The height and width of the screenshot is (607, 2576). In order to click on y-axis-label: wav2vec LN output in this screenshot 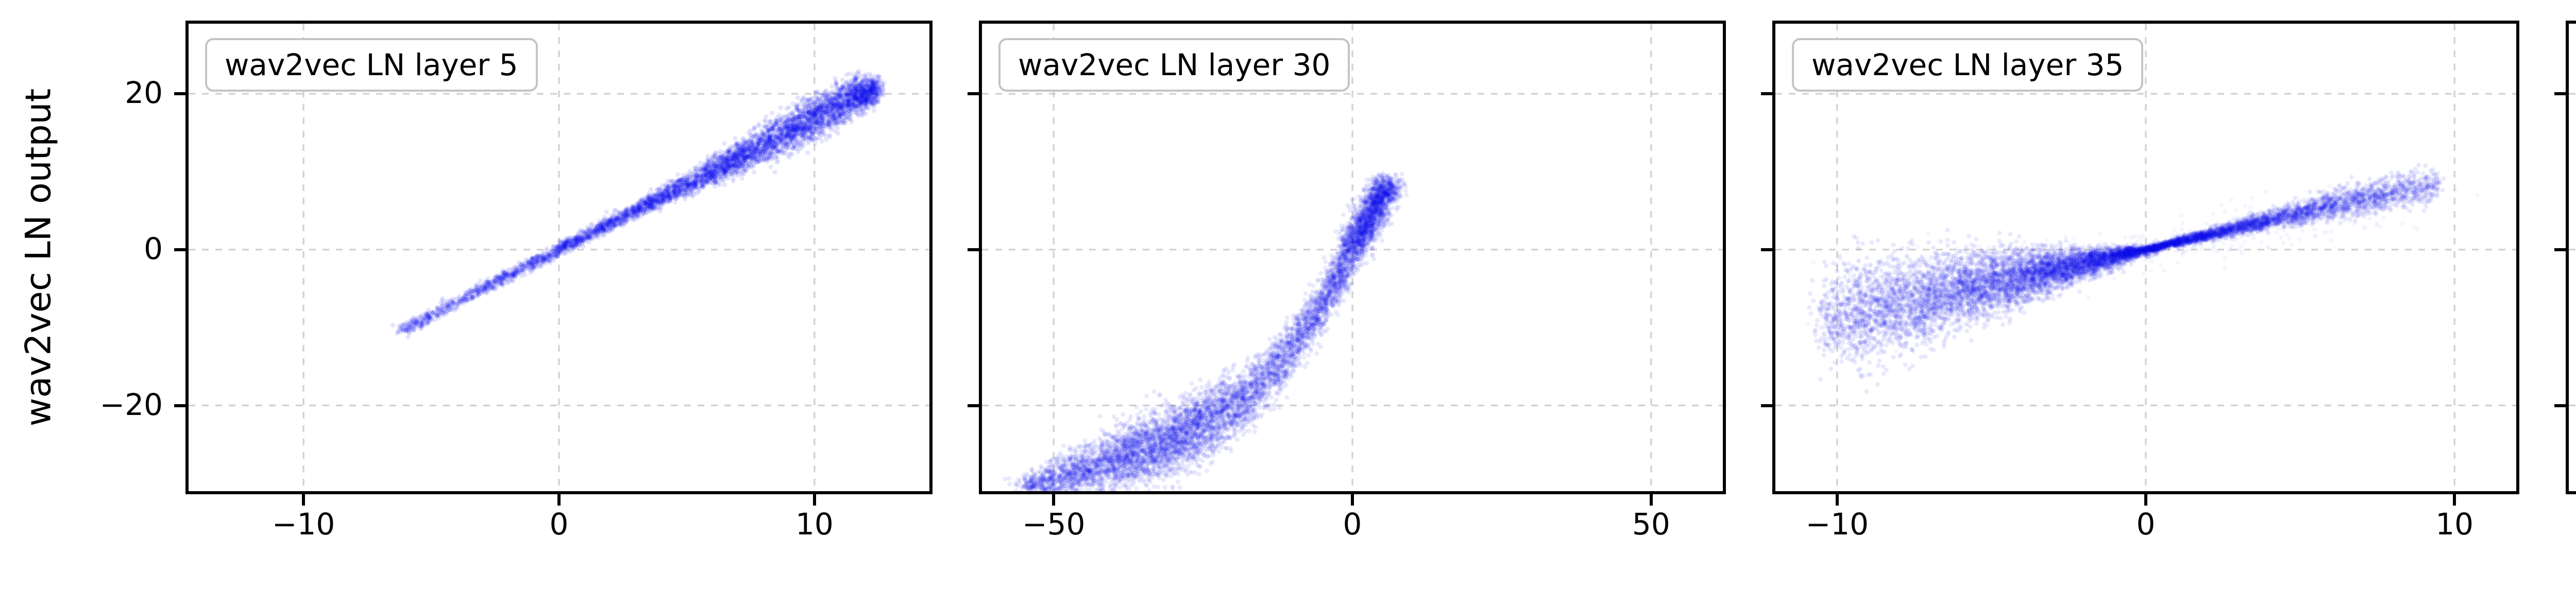, I will do `click(38, 257)`.